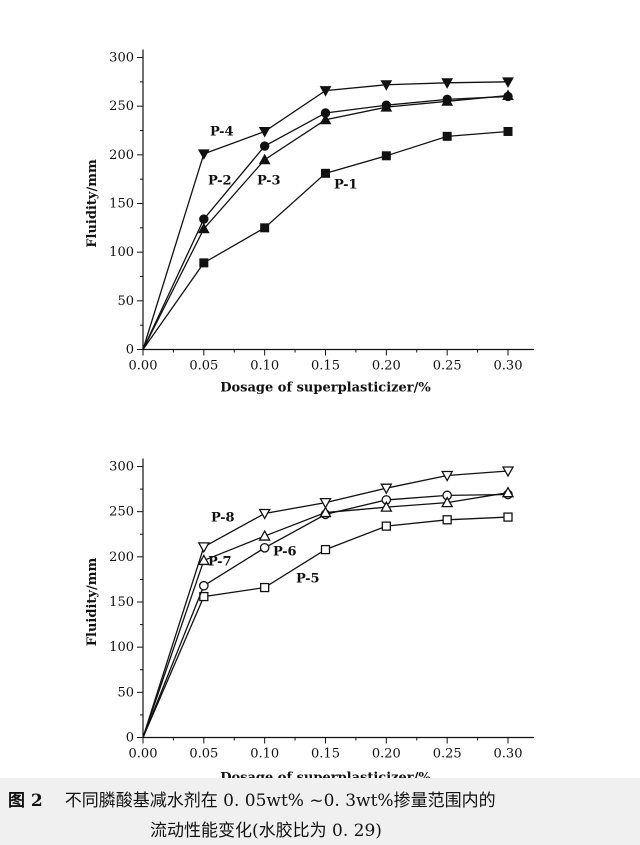 The width and height of the screenshot is (640, 845). I want to click on series-p-1-label: P-1, so click(346, 185).